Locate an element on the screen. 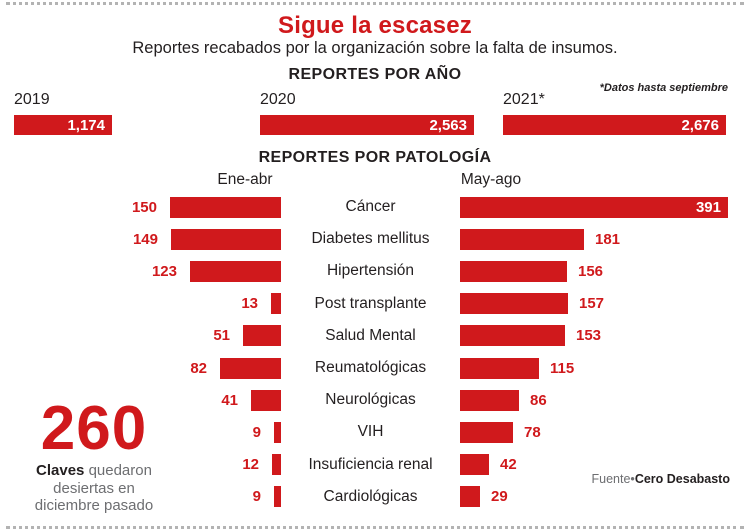 The height and width of the screenshot is (532, 750). year-chart-title: REPORTES POR AÑO is located at coordinates (375, 74).